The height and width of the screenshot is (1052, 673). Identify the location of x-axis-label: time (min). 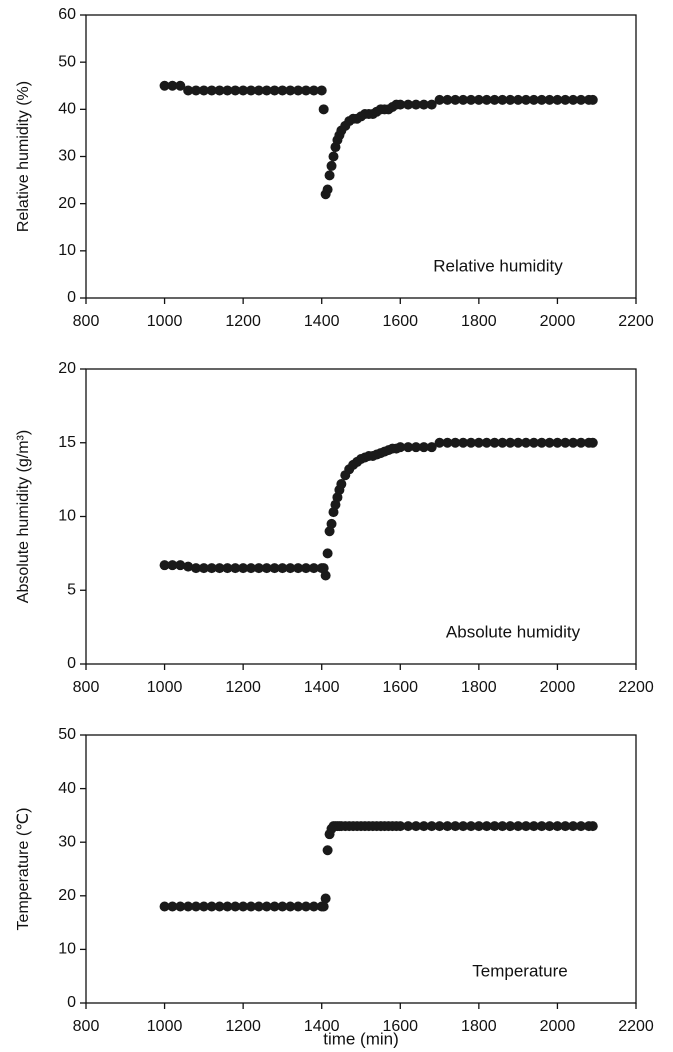
(361, 1038).